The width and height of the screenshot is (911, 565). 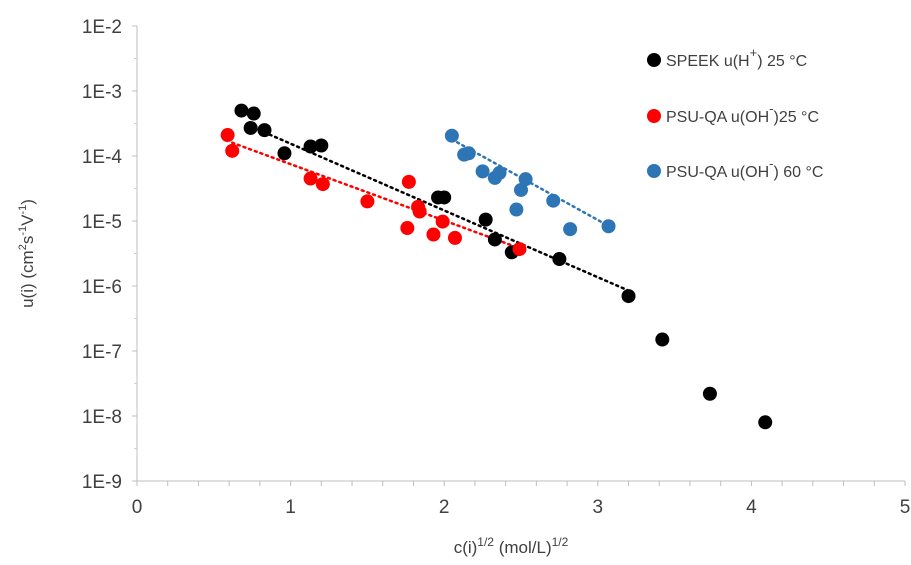 What do you see at coordinates (290, 507) in the screenshot?
I see `x-tick-label: 1` at bounding box center [290, 507].